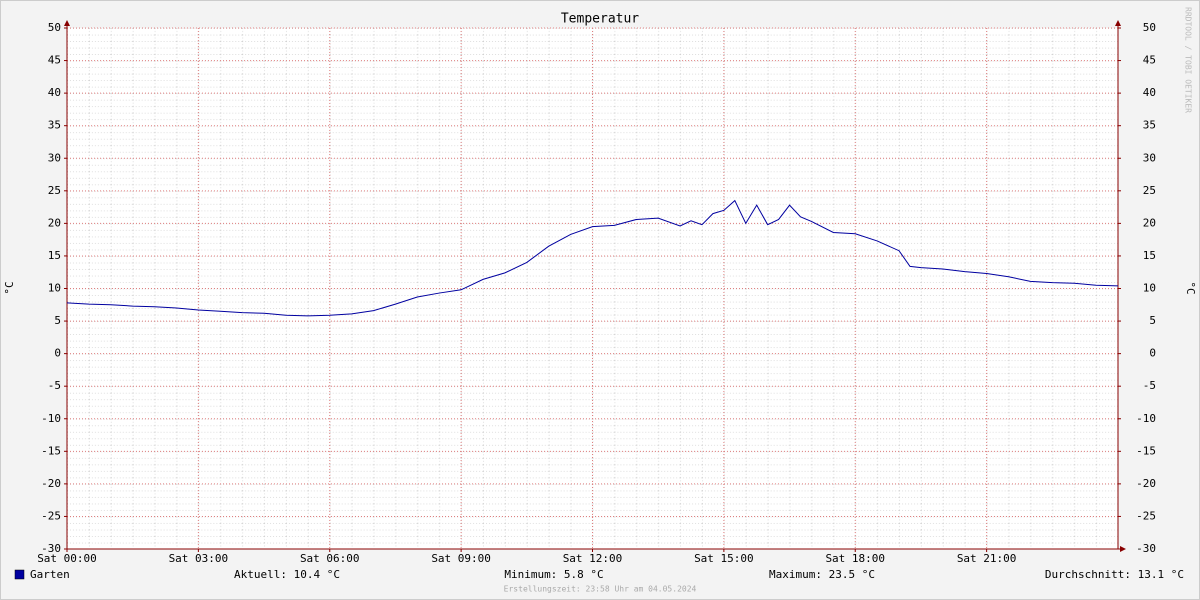 The width and height of the screenshot is (1200, 600). What do you see at coordinates (1152, 320) in the screenshot?
I see `y2-tick-label: 5` at bounding box center [1152, 320].